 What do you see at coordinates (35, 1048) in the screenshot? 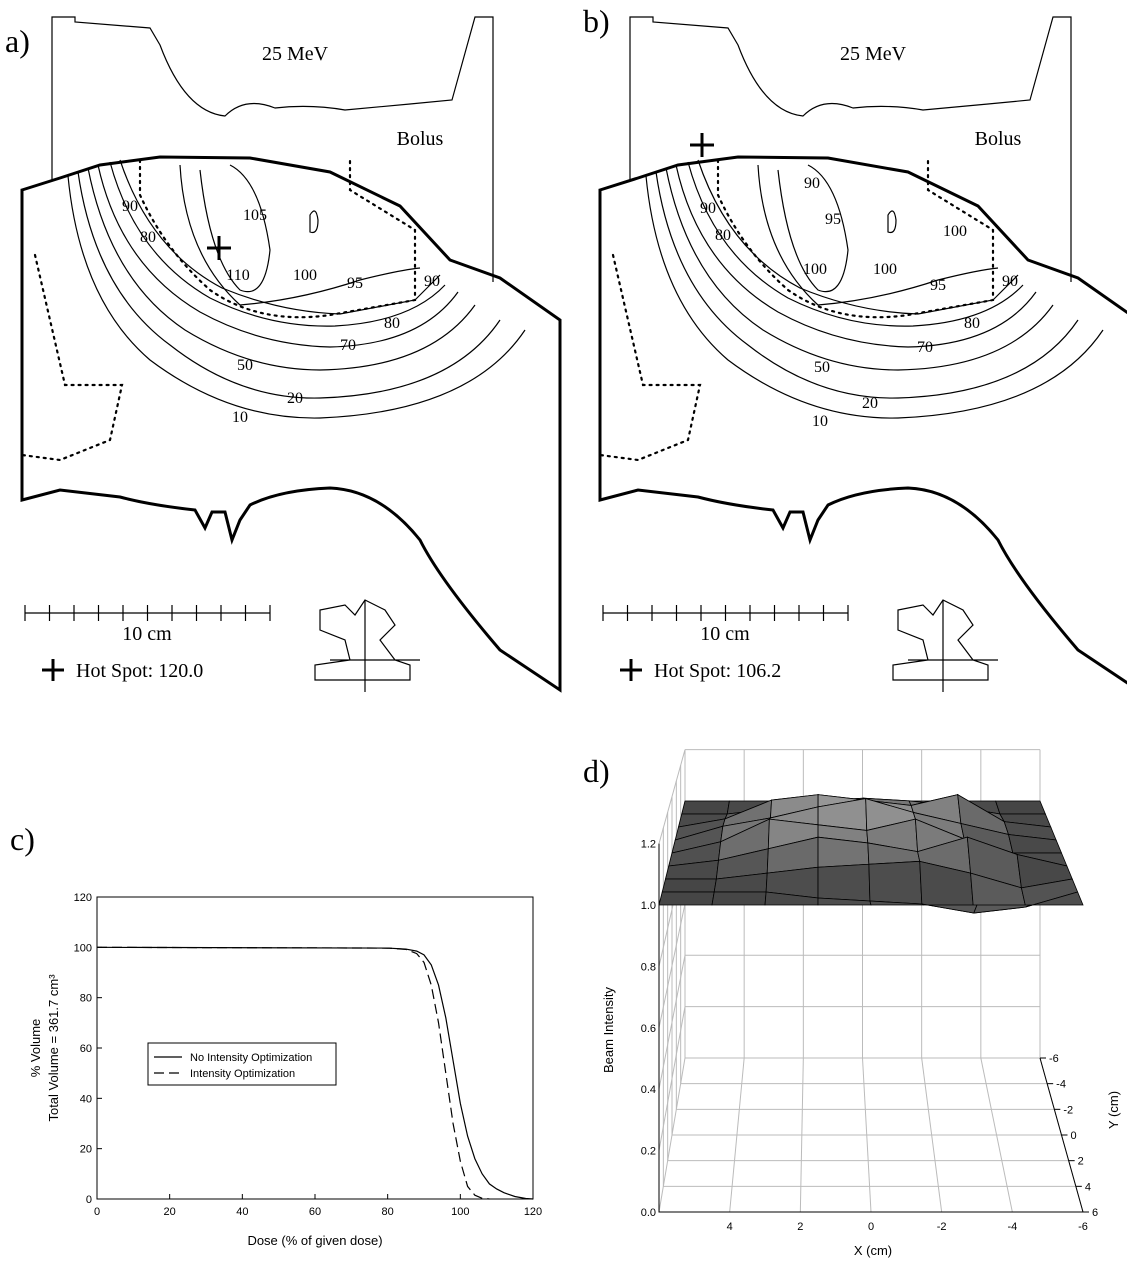
I see `y-axis-label: % Volume` at bounding box center [35, 1048].